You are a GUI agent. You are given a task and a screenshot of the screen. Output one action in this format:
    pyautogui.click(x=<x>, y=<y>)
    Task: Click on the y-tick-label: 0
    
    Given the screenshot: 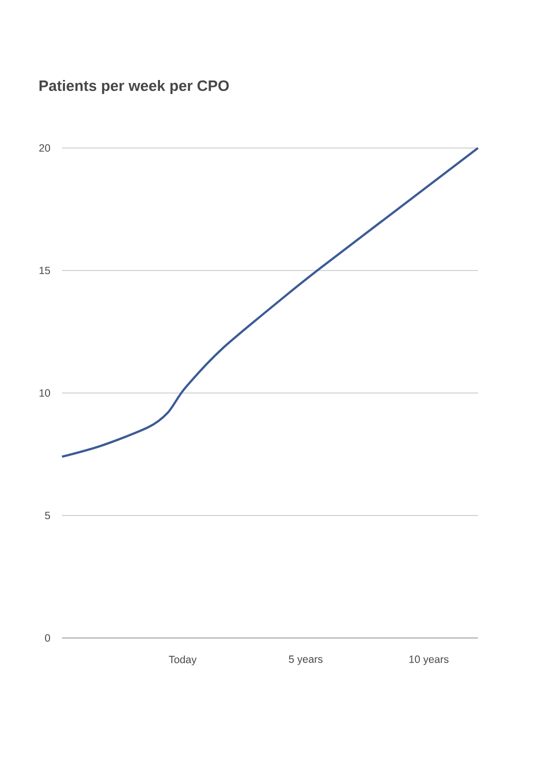 What is the action you would take?
    pyautogui.click(x=47, y=638)
    